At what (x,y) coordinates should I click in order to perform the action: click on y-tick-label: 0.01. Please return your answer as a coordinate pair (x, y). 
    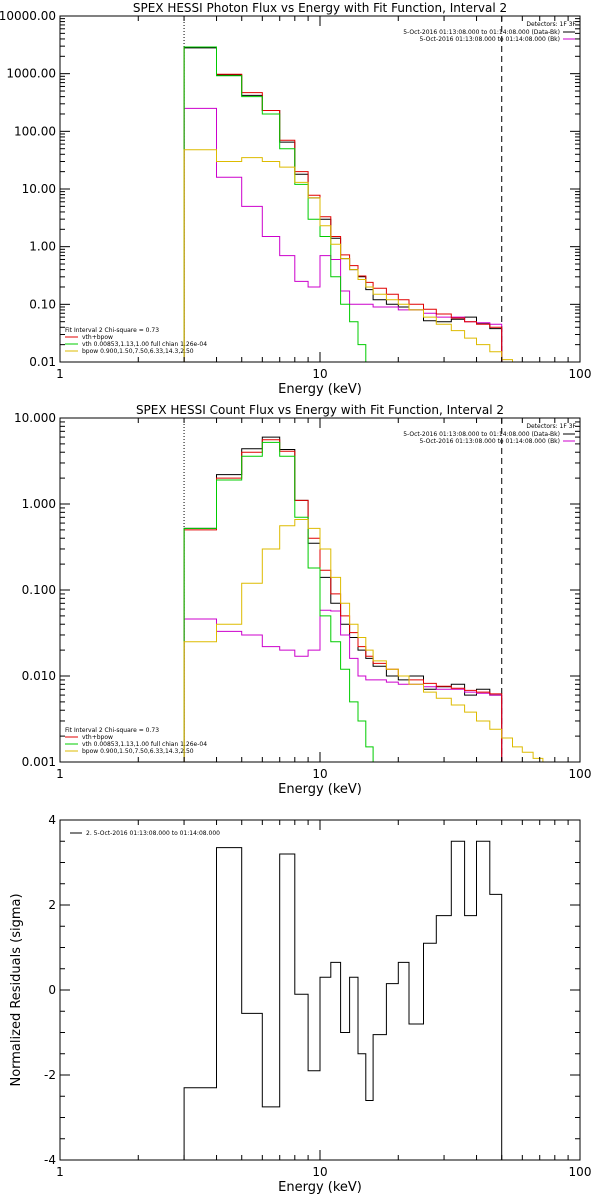
    Looking at the image, I should click on (42, 362).